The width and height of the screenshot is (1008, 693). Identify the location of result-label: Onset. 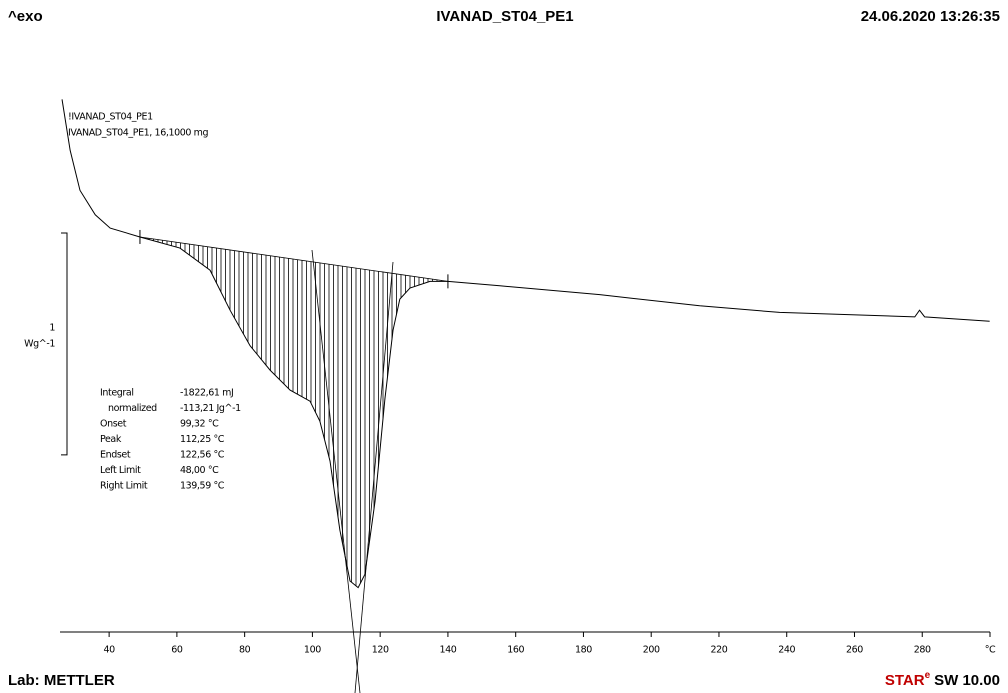
(113, 424).